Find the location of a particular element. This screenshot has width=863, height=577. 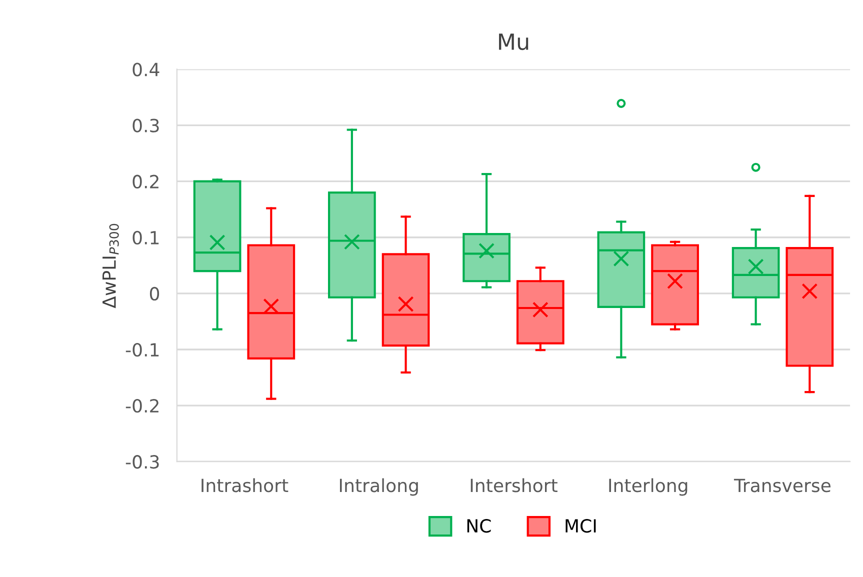

y-tick-label: 0.4 is located at coordinates (146, 69).